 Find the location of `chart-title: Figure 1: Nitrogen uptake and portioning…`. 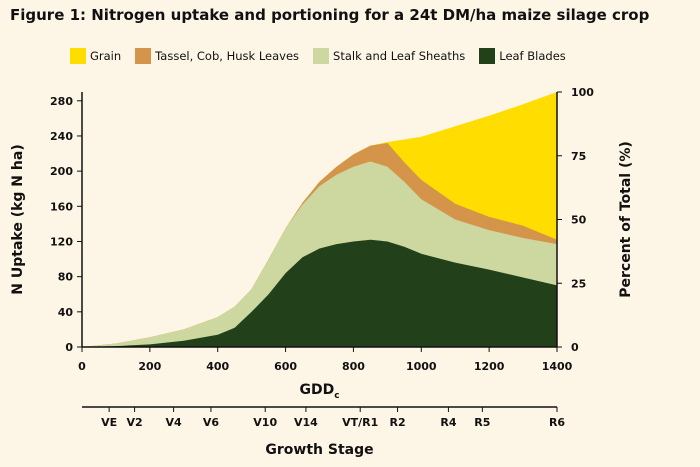

chart-title: Figure 1: Nitrogen uptake and portioning… is located at coordinates (330, 15).